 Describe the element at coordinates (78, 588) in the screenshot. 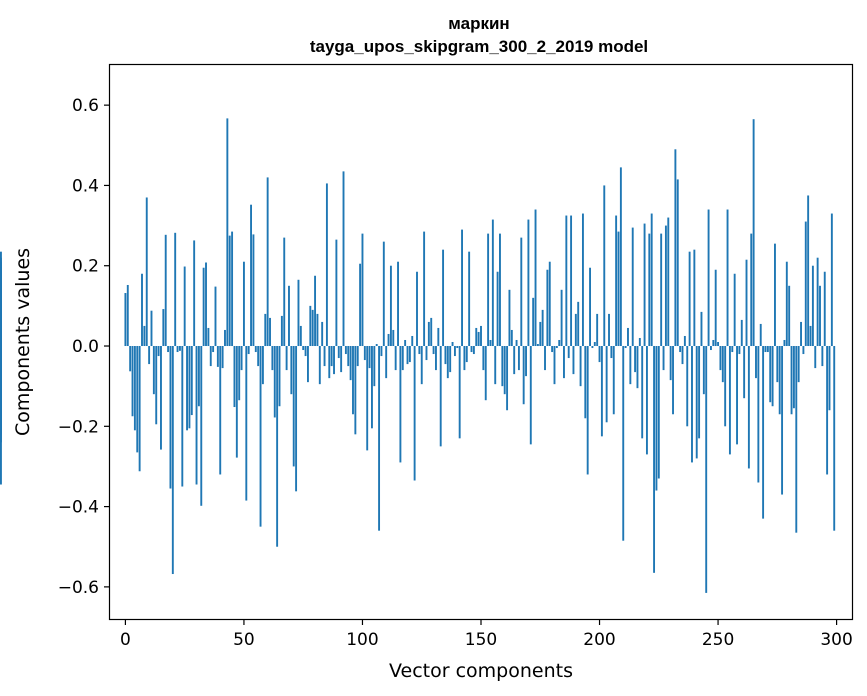

I see `y-tick-label: −0.6` at that location.